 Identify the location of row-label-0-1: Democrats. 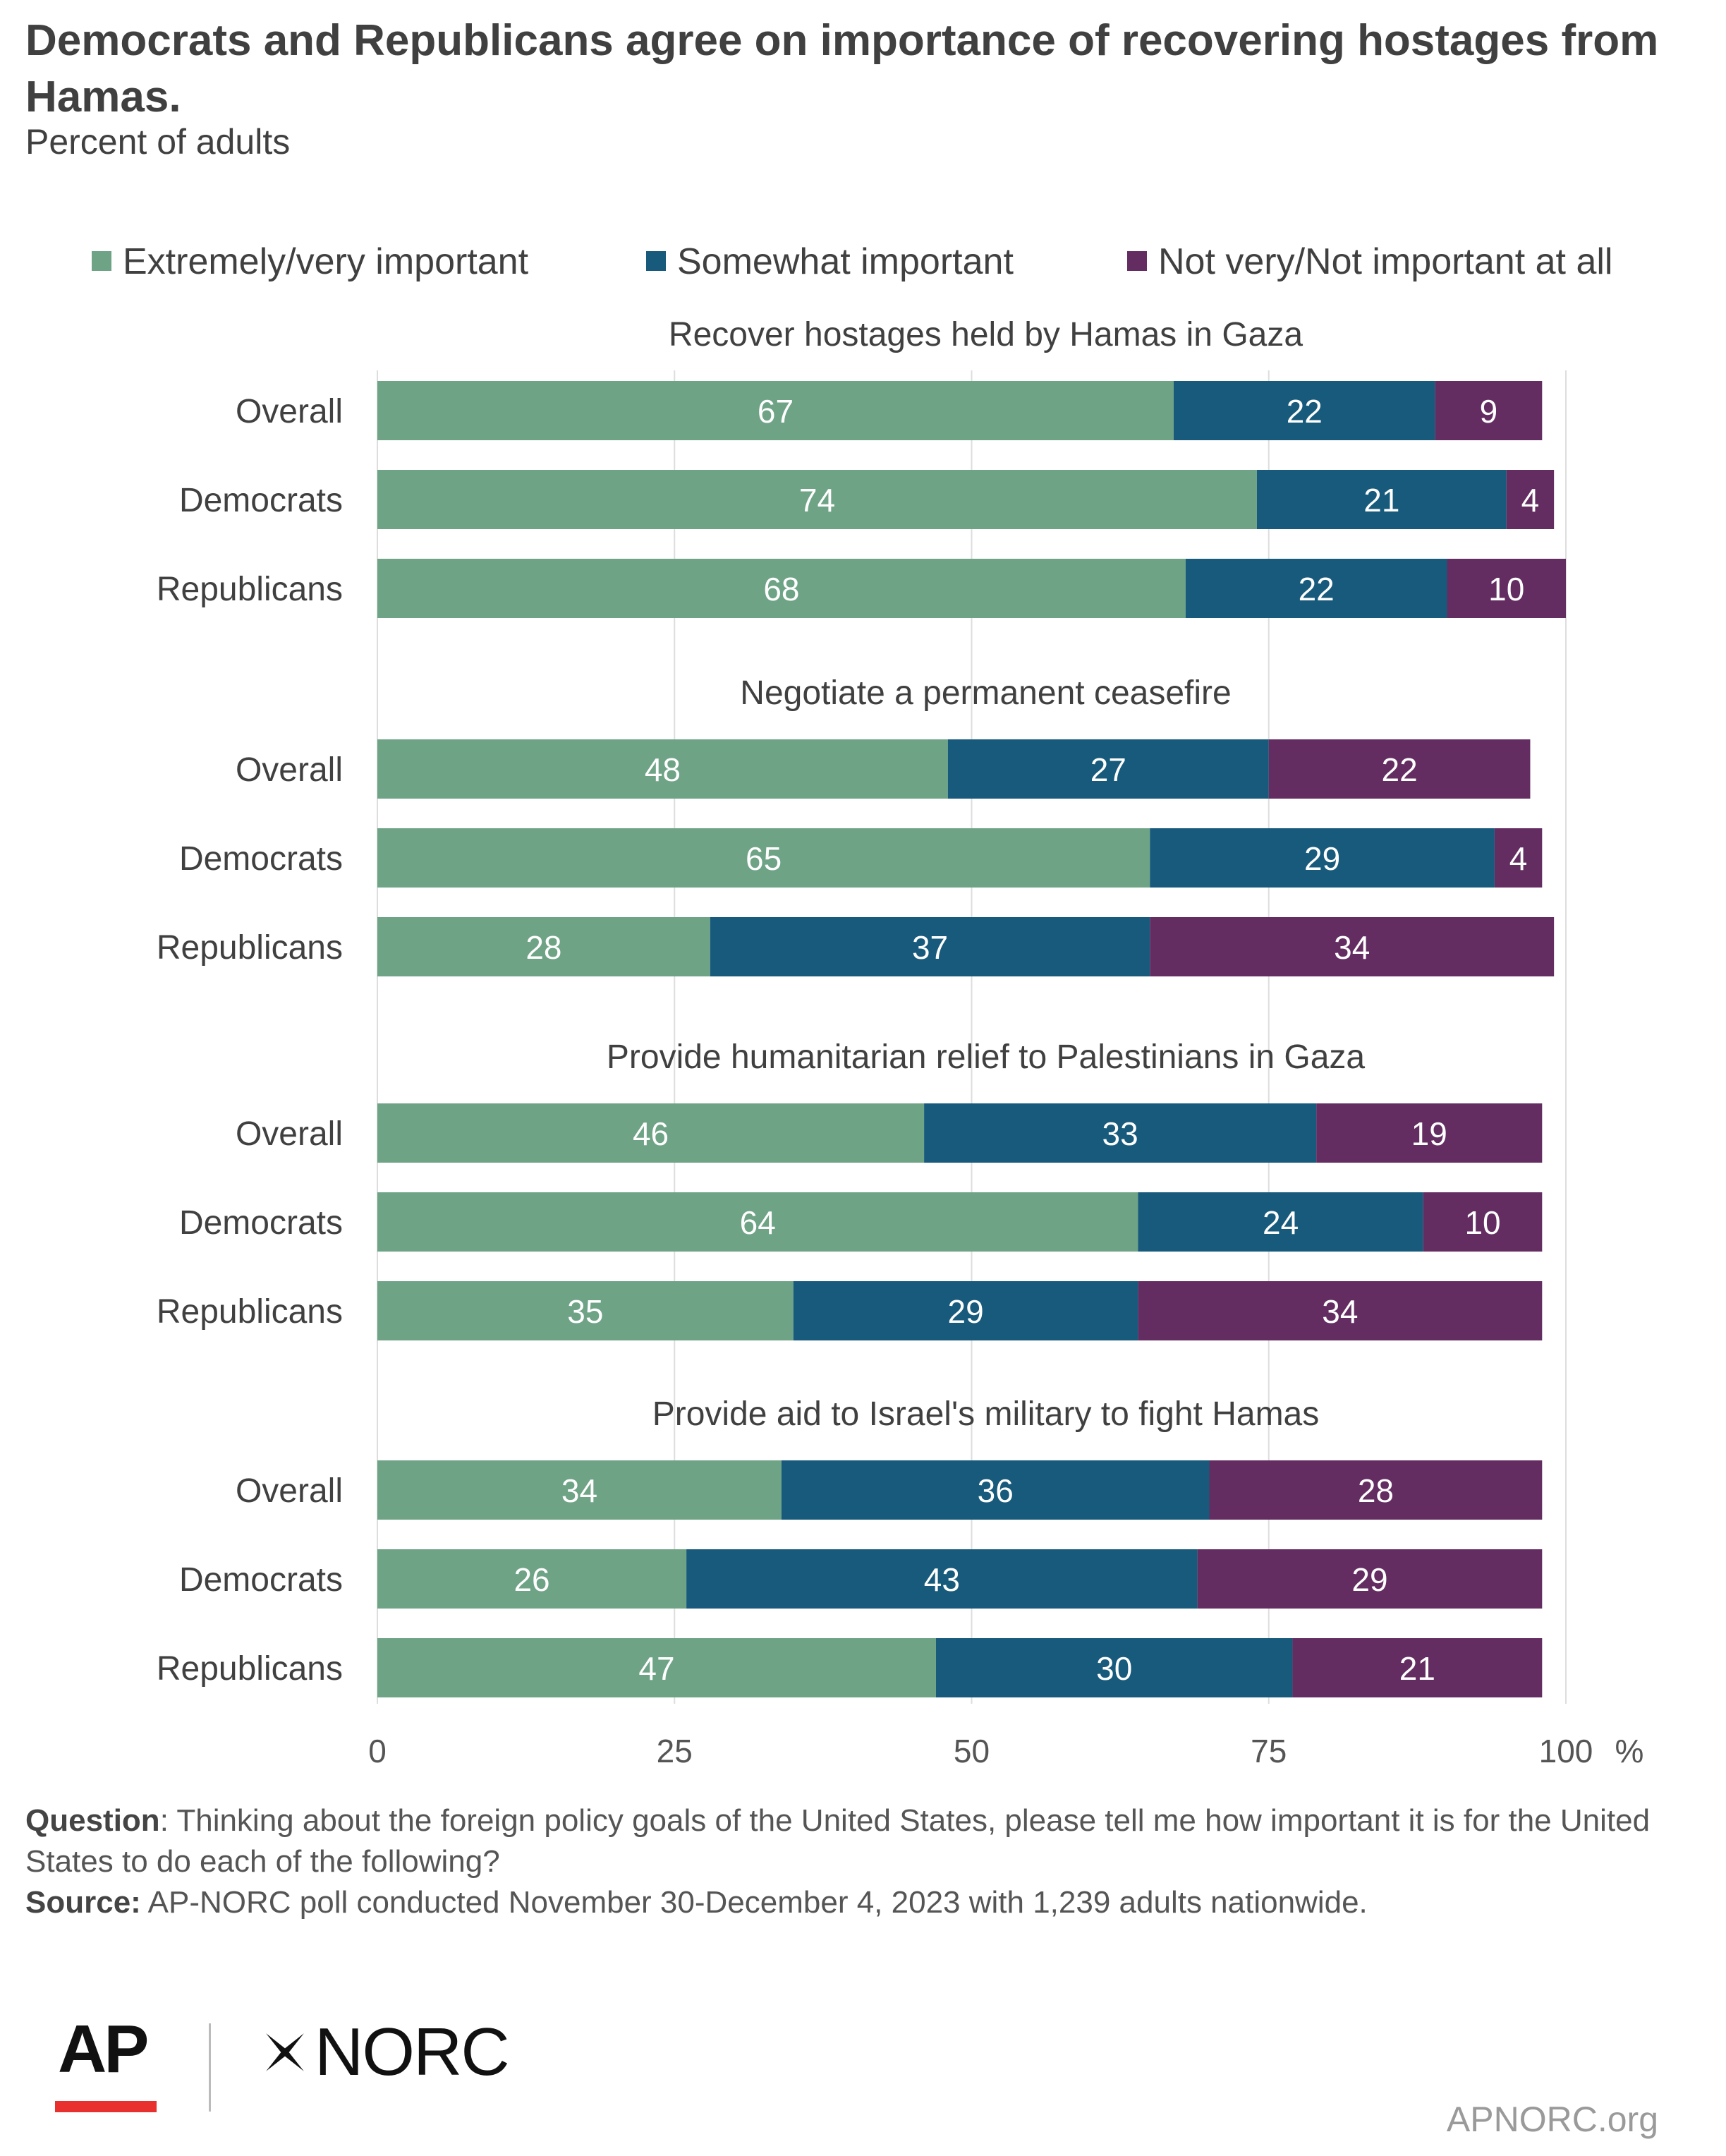
(261, 500).